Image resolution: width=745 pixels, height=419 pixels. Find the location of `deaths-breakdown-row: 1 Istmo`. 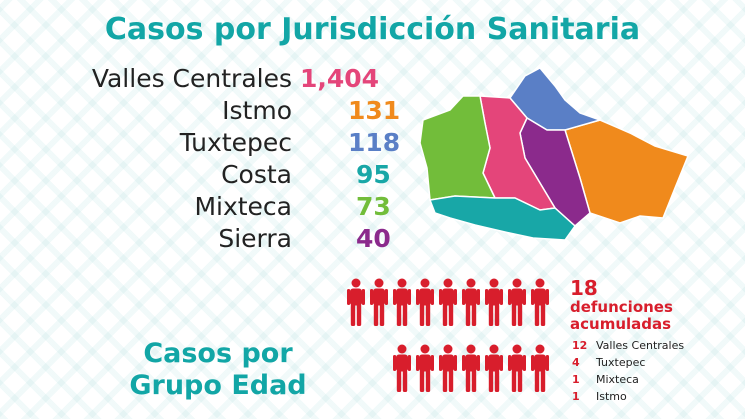

deaths-breakdown-row: 1 Istmo is located at coordinates (599, 396).